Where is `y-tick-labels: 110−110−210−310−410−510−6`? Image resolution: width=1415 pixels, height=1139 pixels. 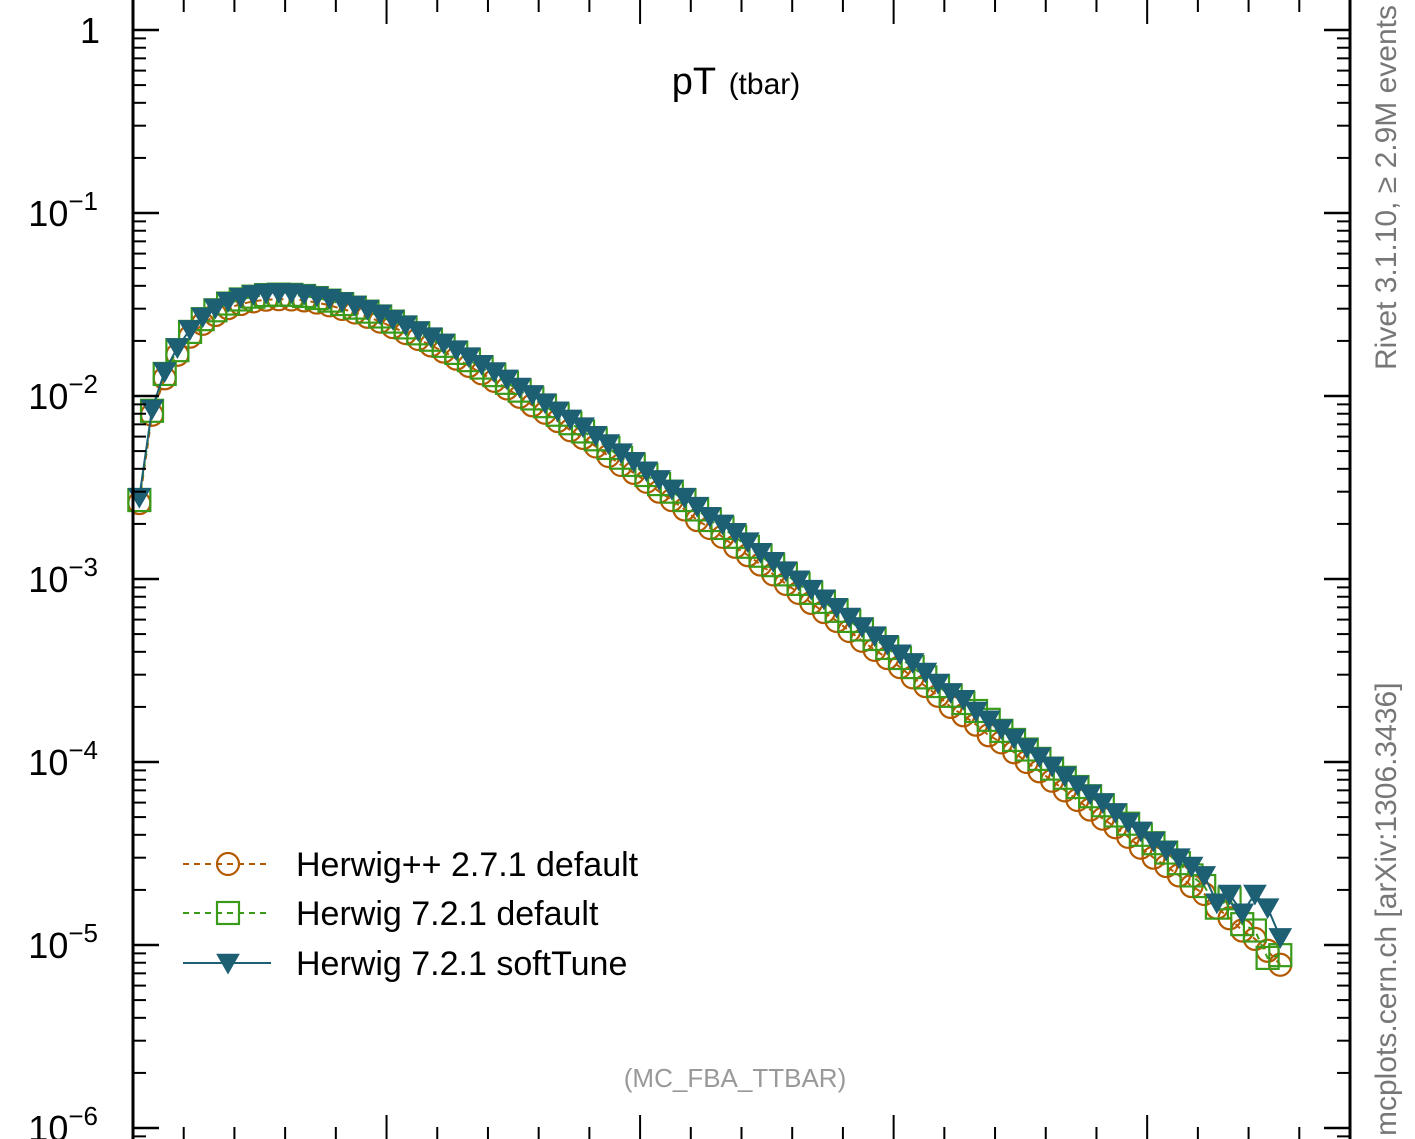 y-tick-labels: 110−110−210−310−410−510−6 is located at coordinates (64, 574).